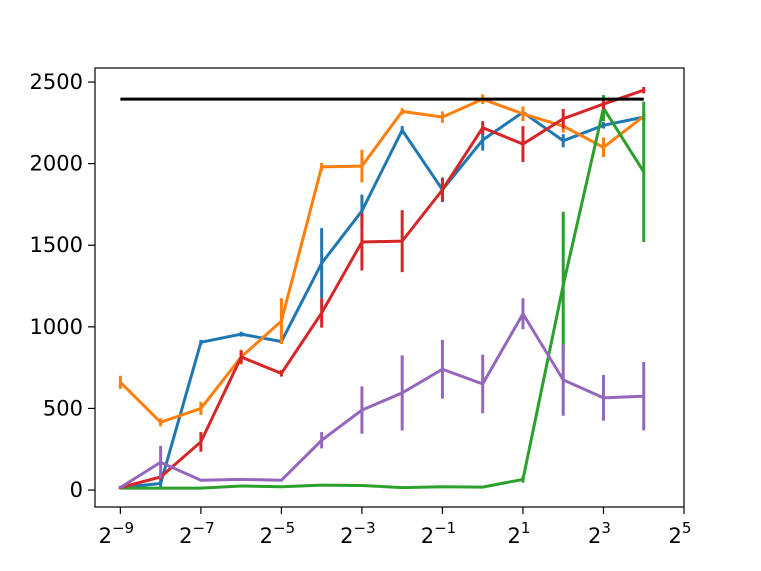 The height and width of the screenshot is (571, 761). Describe the element at coordinates (687, 528) in the screenshot. I see `x-tick-exponent: 5` at that location.